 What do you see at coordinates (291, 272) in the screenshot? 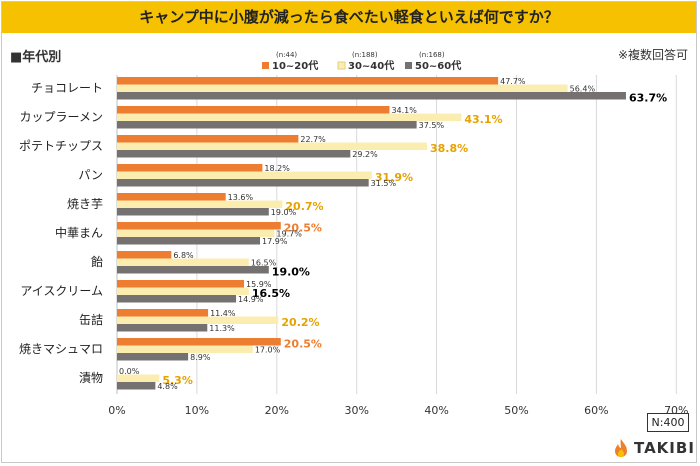
I see `data-label-highlight: 19.0%` at bounding box center [291, 272].